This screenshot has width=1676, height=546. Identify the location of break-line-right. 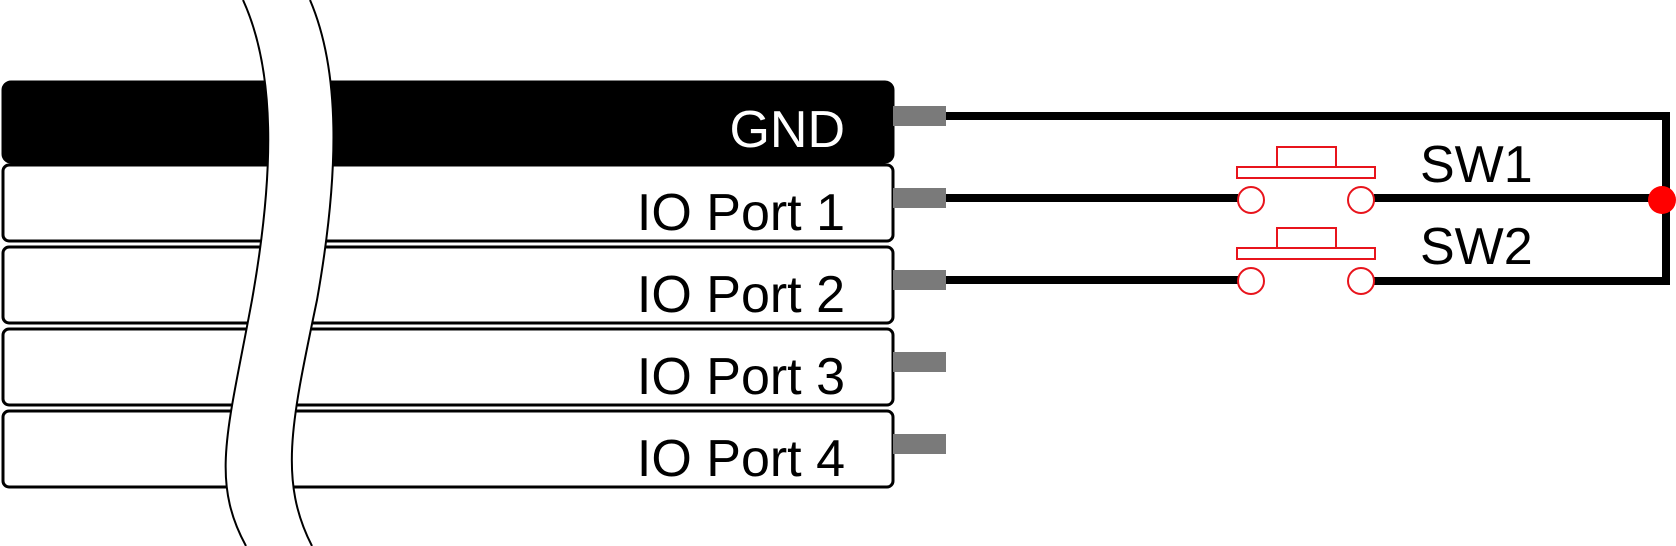
(312, 273).